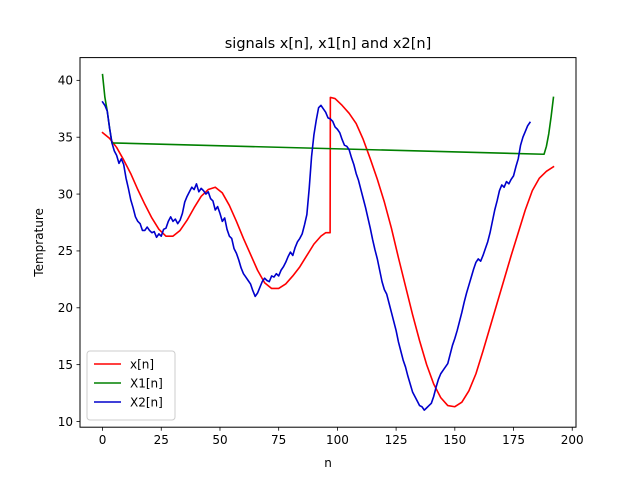 This screenshot has height=480, width=640. What do you see at coordinates (65, 138) in the screenshot?
I see `y-tick-label: 35` at bounding box center [65, 138].